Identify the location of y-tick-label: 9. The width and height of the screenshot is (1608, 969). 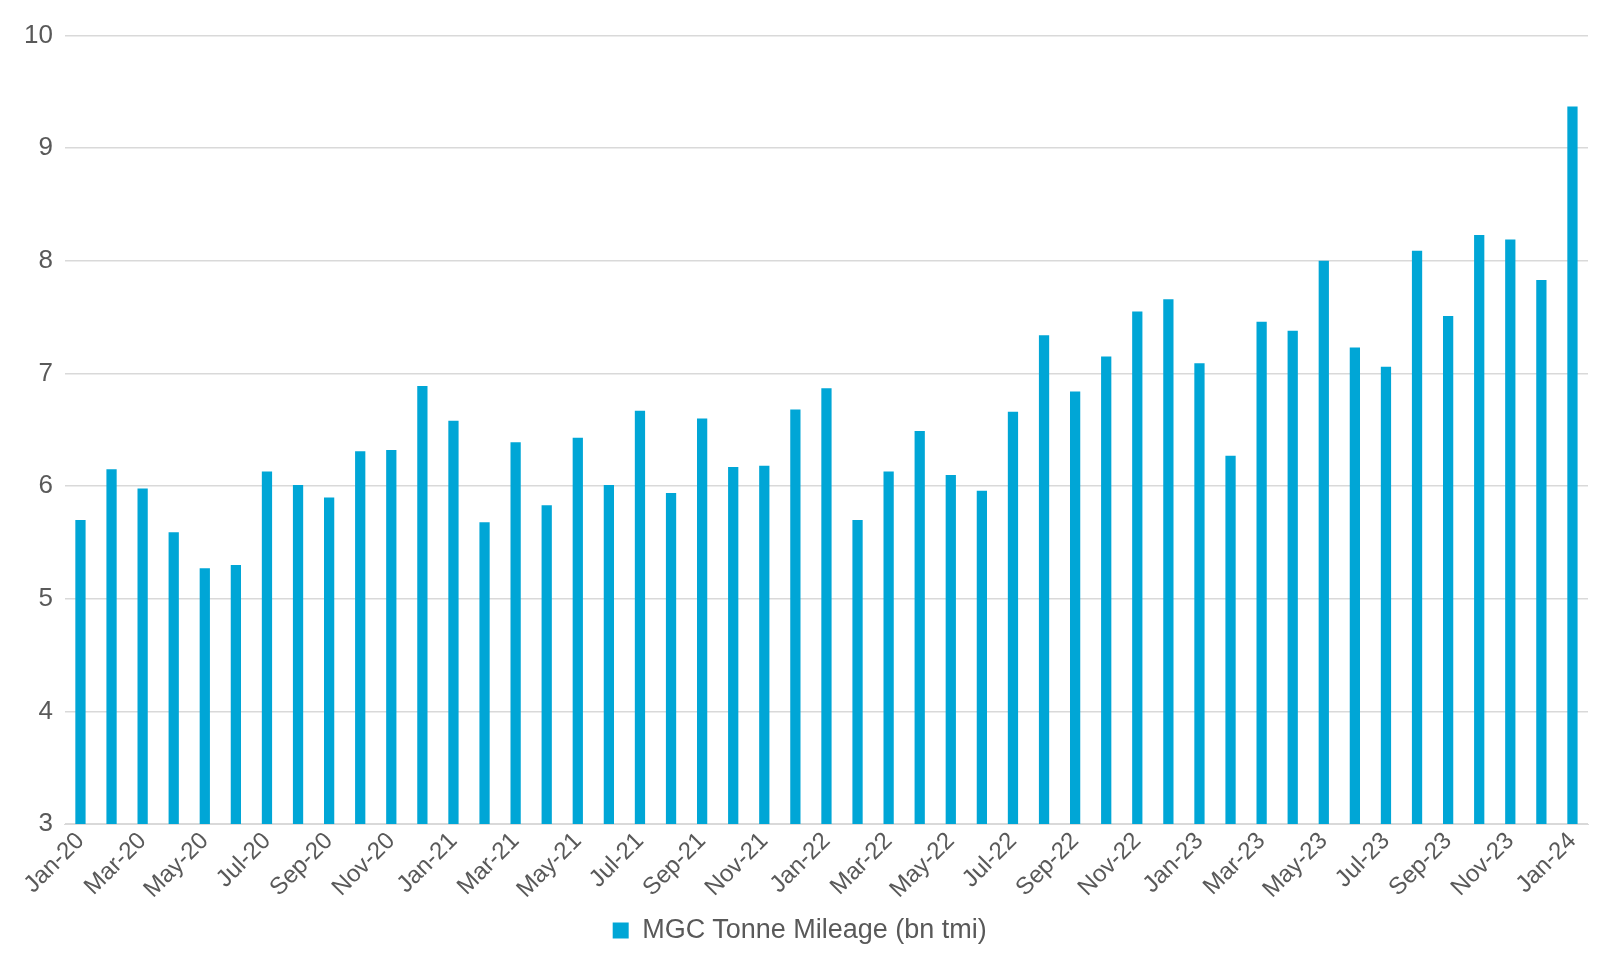
(45, 146).